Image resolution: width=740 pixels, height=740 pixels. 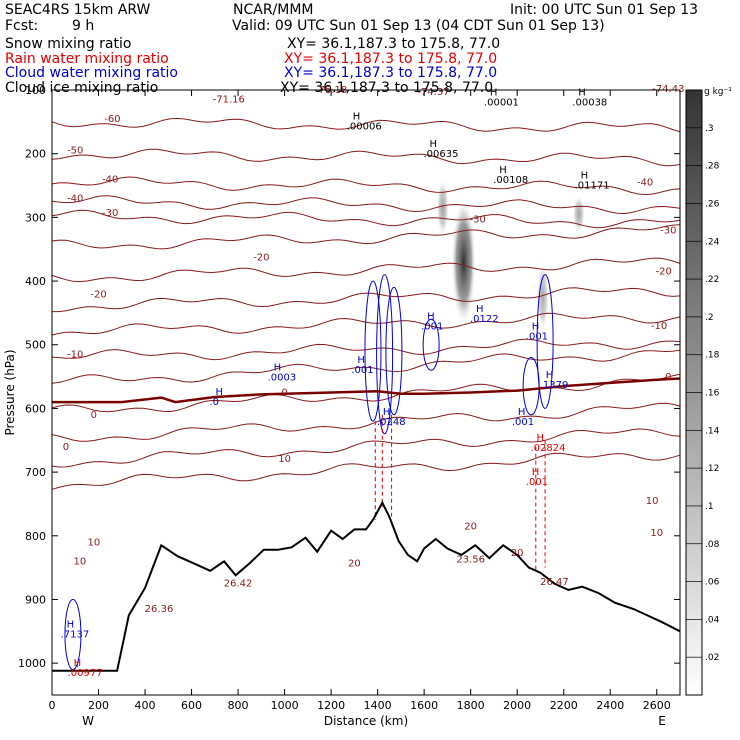 I want to click on colorbar-tick-label-3: .08, so click(x=712, y=545).